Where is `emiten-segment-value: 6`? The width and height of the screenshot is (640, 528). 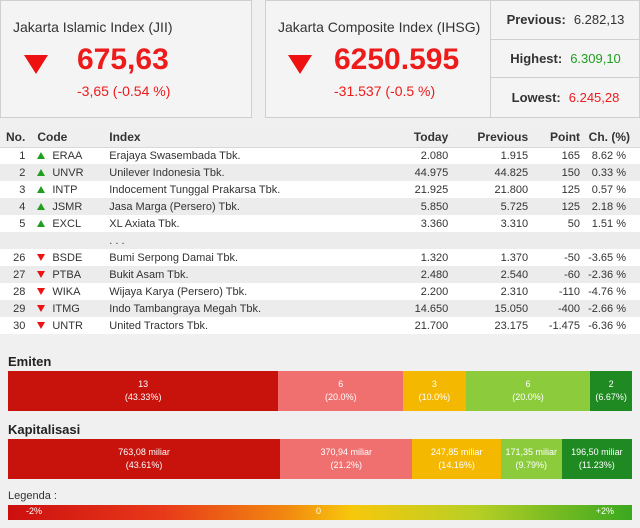 emiten-segment-value: 6 is located at coordinates (341, 384).